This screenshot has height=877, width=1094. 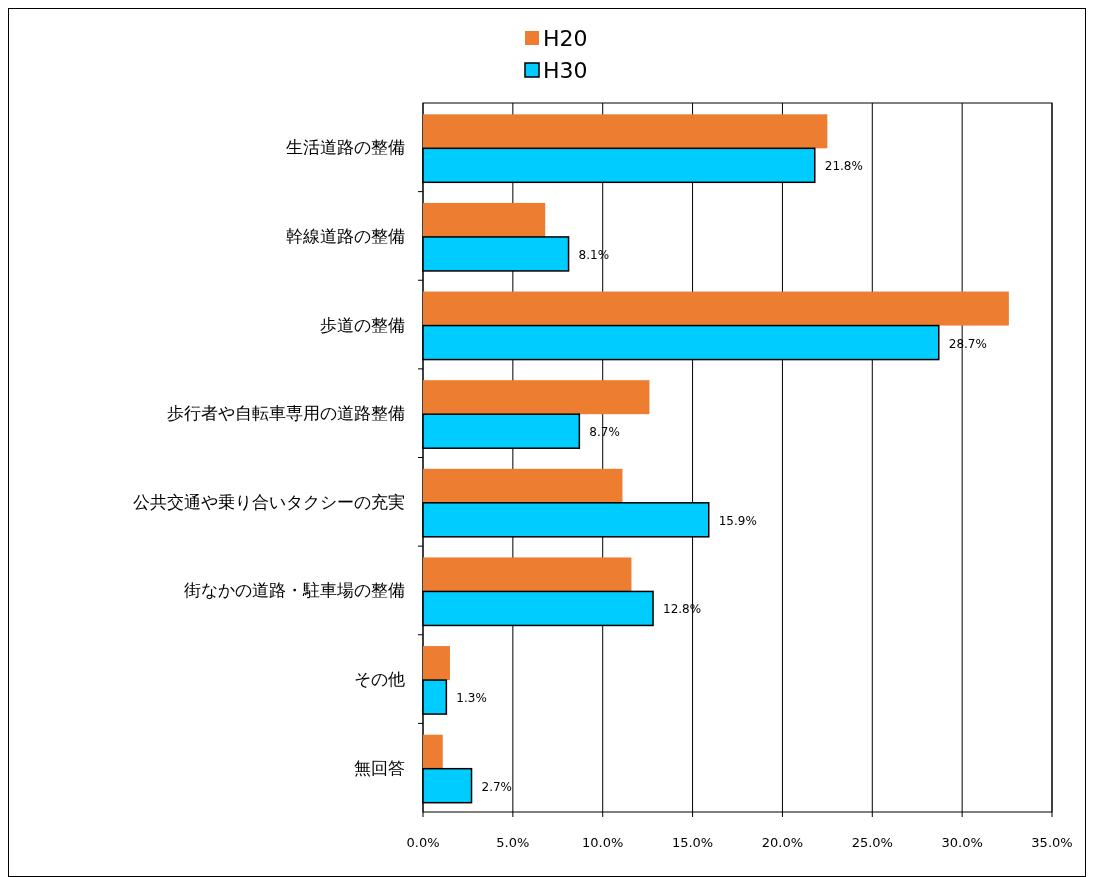 I want to click on y-tick-label: 生活道路の整備, so click(x=345, y=147).